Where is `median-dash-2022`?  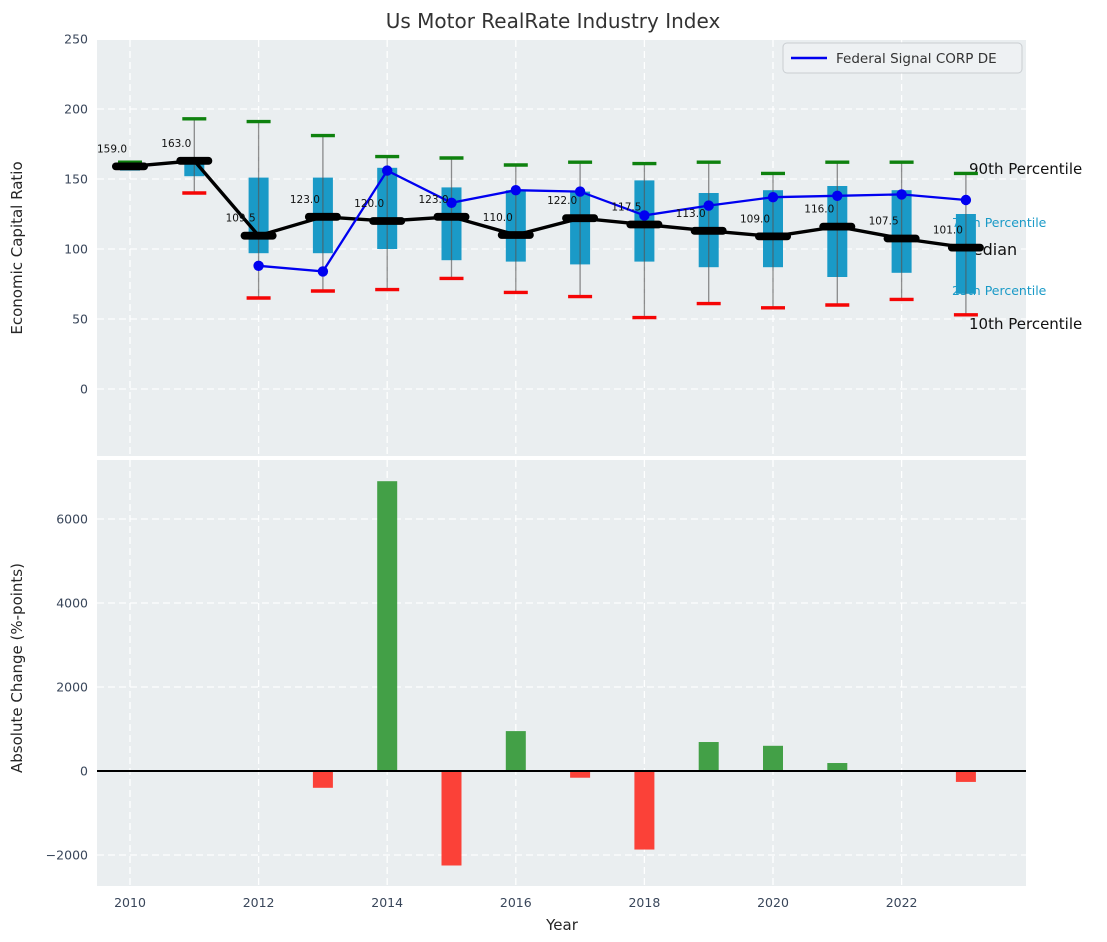 median-dash-2022 is located at coordinates (901, 238).